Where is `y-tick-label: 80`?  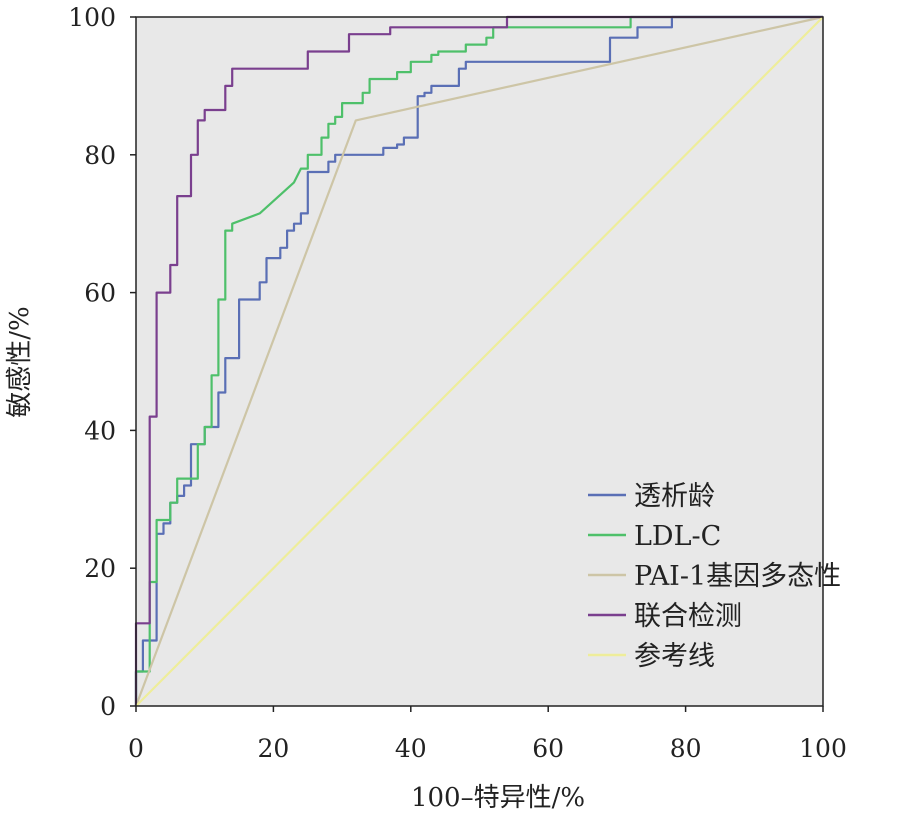
y-tick-label: 80 is located at coordinates (100, 155).